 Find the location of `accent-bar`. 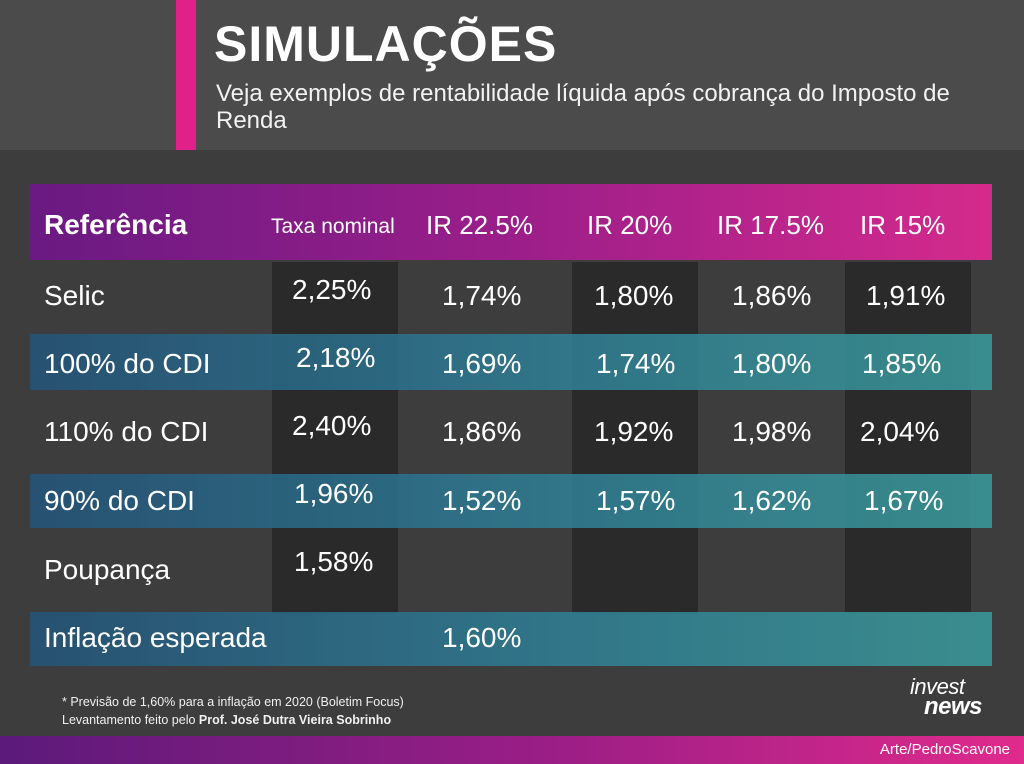

accent-bar is located at coordinates (186, 75).